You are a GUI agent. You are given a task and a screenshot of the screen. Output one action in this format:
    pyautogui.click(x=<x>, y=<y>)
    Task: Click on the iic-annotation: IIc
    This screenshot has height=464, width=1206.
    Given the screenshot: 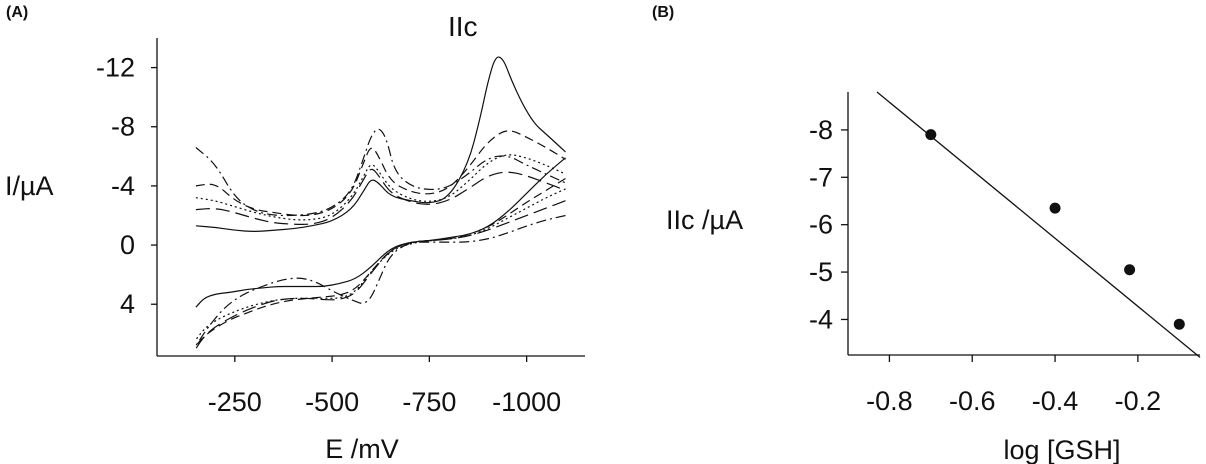 What is the action you would take?
    pyautogui.click(x=463, y=26)
    